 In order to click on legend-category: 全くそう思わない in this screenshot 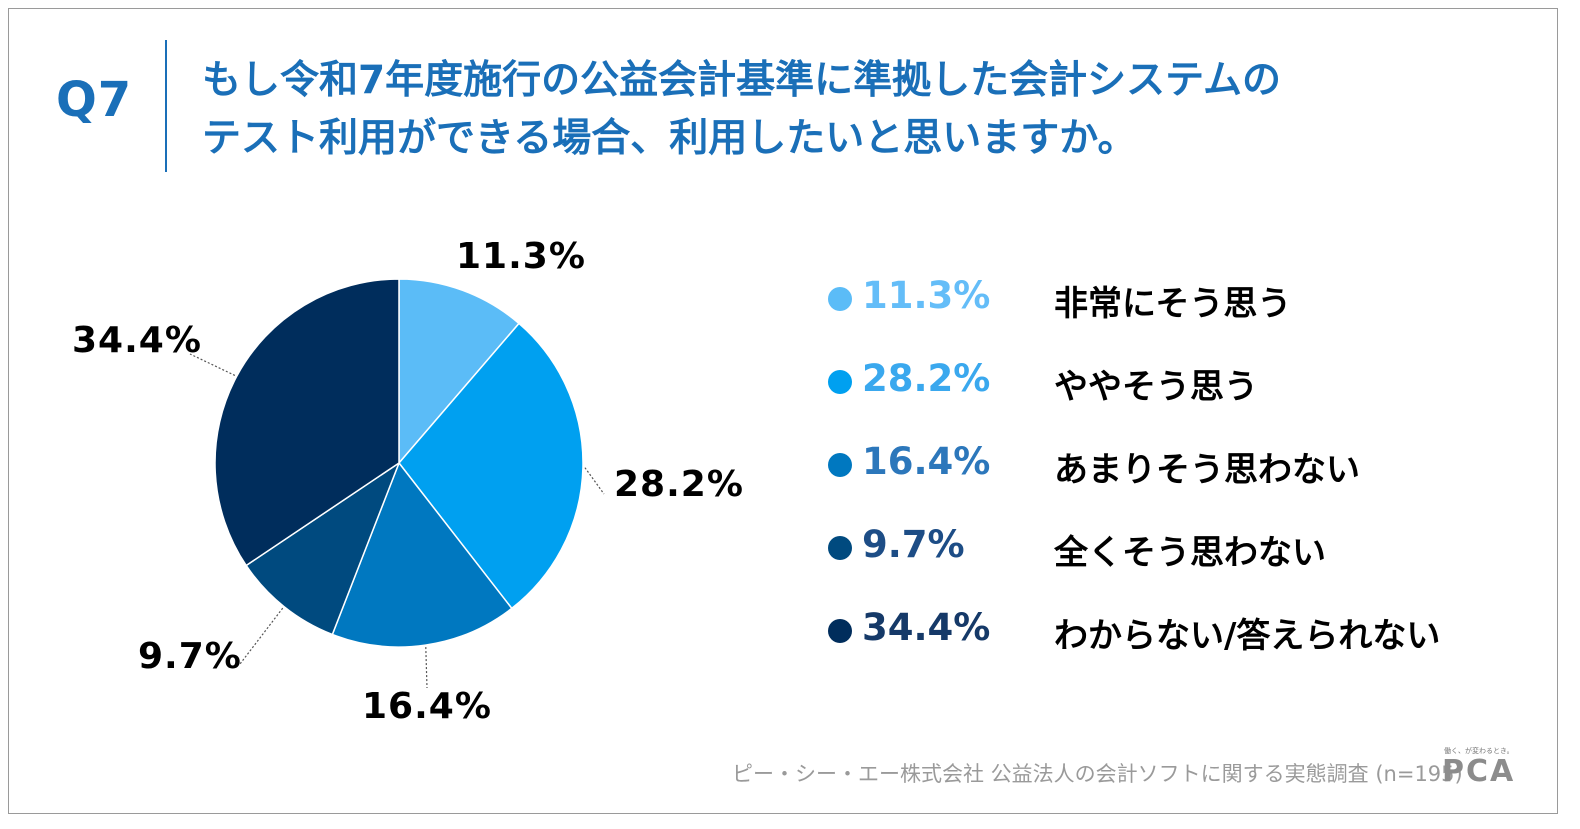, I will do `click(1190, 553)`.